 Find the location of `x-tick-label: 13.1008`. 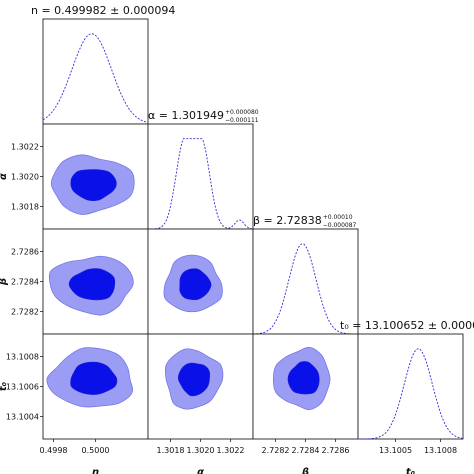

x-tick-label: 13.1008 is located at coordinates (440, 450).